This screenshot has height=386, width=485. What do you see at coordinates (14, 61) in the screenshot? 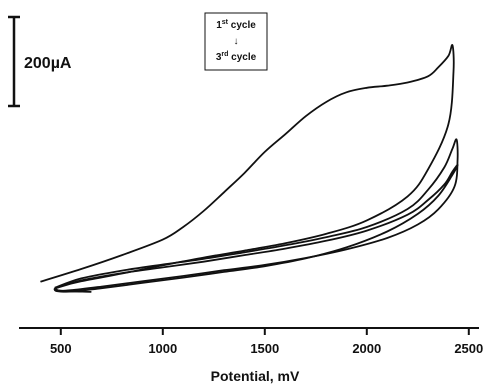
I see `current-scale-bar` at bounding box center [14, 61].